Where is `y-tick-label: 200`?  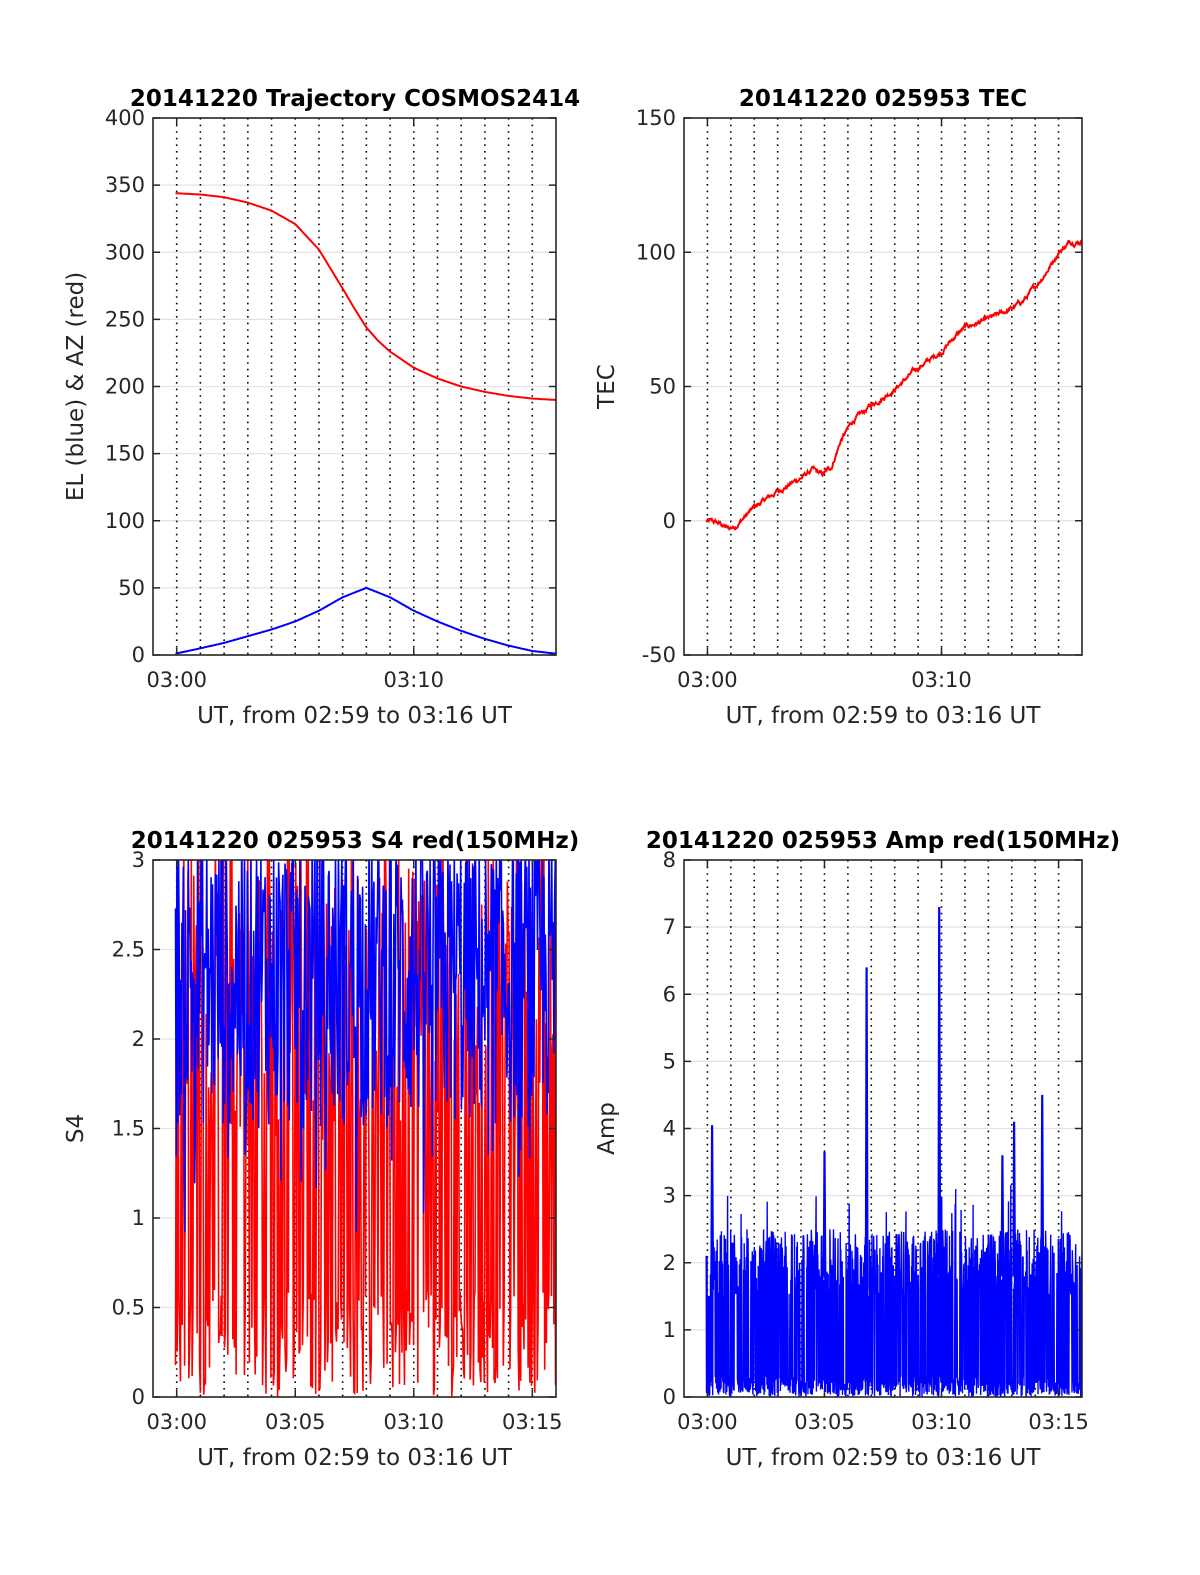
y-tick-label: 200 is located at coordinates (125, 387).